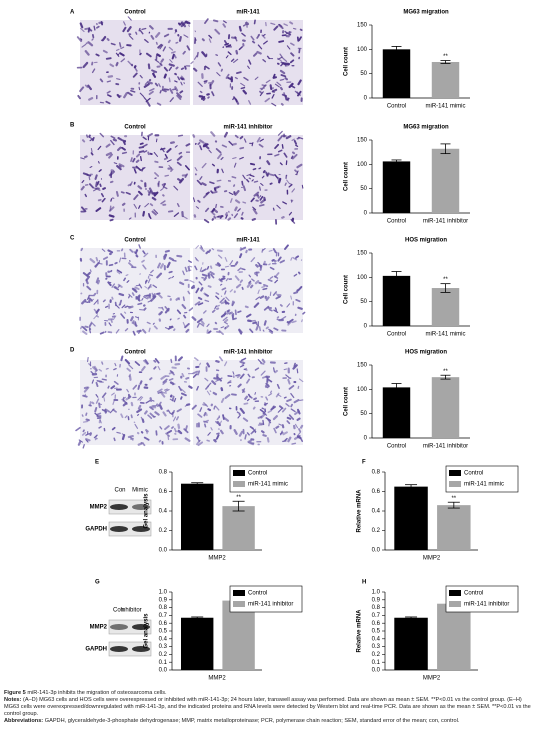  What do you see at coordinates (239, 604) in the screenshot?
I see `legend-swatch` at bounding box center [239, 604].